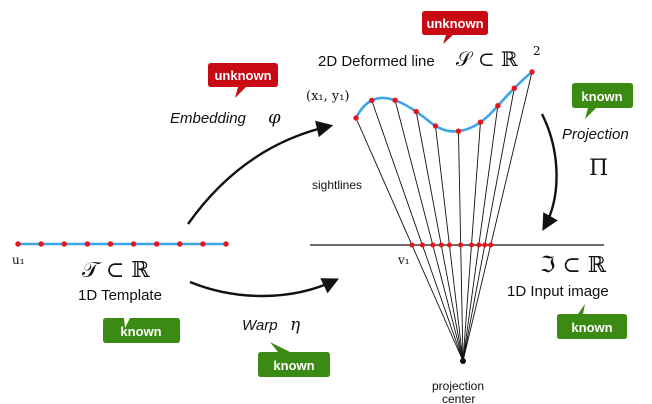 Image resolution: width=652 pixels, height=404 pixels. What do you see at coordinates (116, 270) in the screenshot?
I see `template-symbol: 𝒯 ⊂ ℝ` at bounding box center [116, 270].